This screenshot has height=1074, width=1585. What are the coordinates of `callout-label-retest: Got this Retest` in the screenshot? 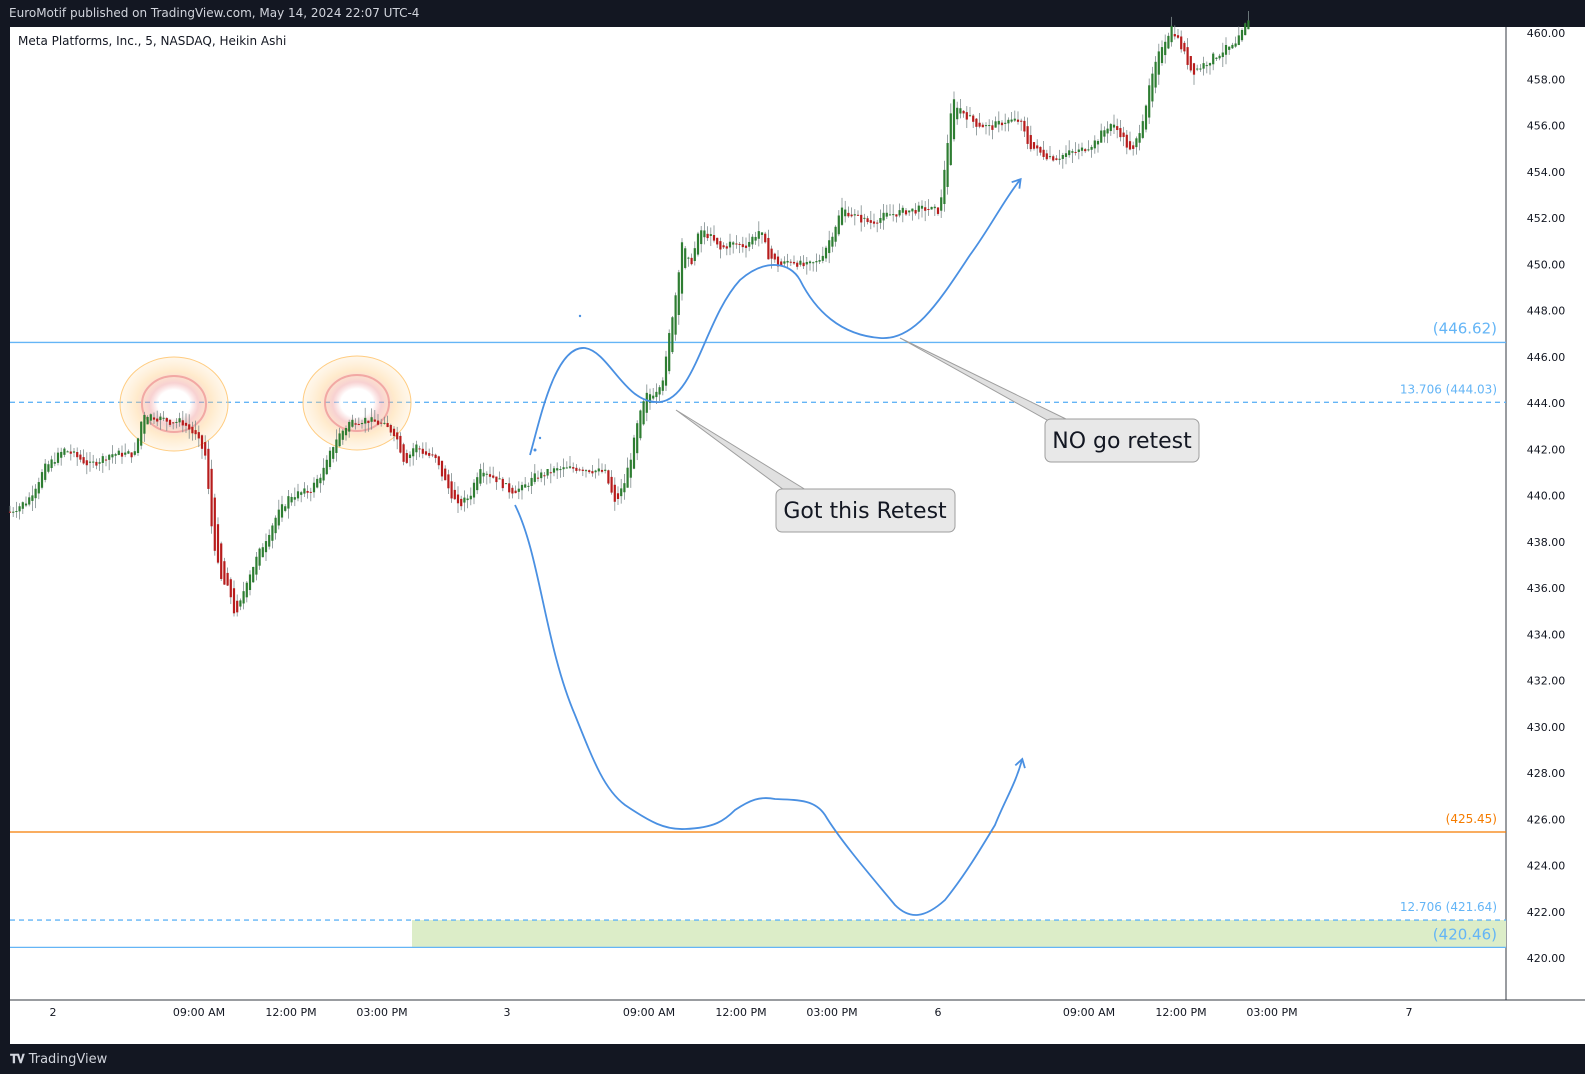 It's located at (865, 511).